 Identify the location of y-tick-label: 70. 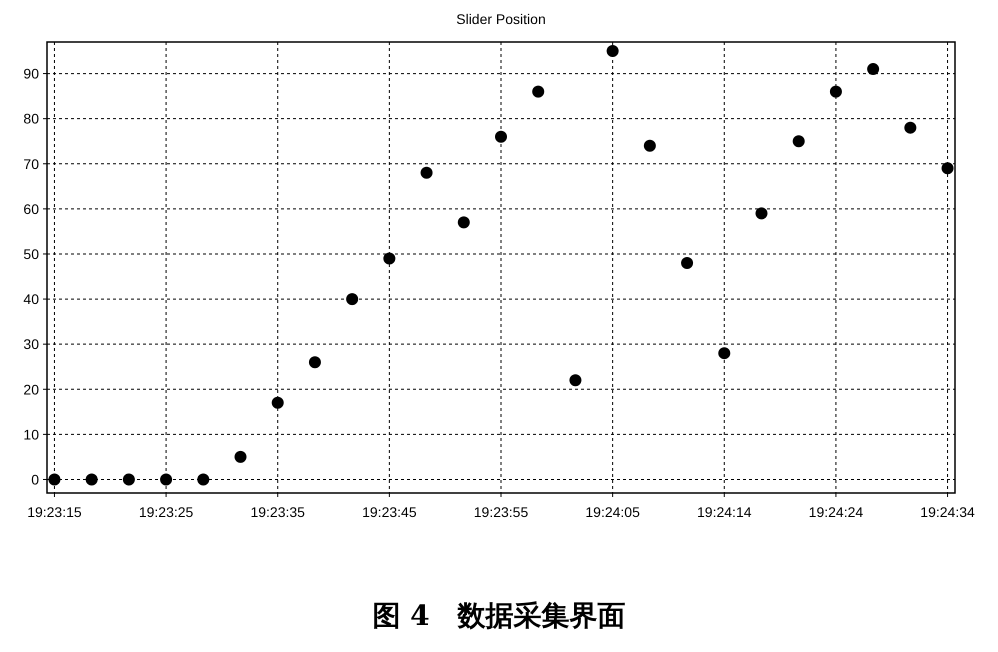
(31, 164).